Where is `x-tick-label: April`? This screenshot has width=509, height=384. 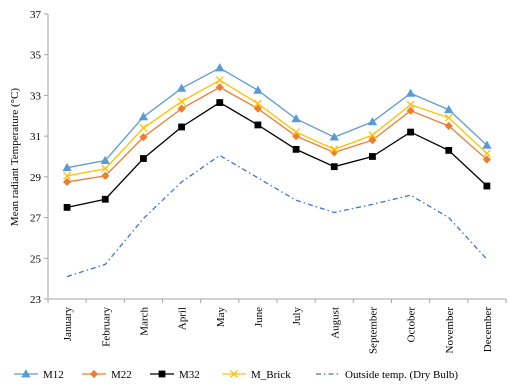
x-tick-label: April is located at coordinates (183, 318).